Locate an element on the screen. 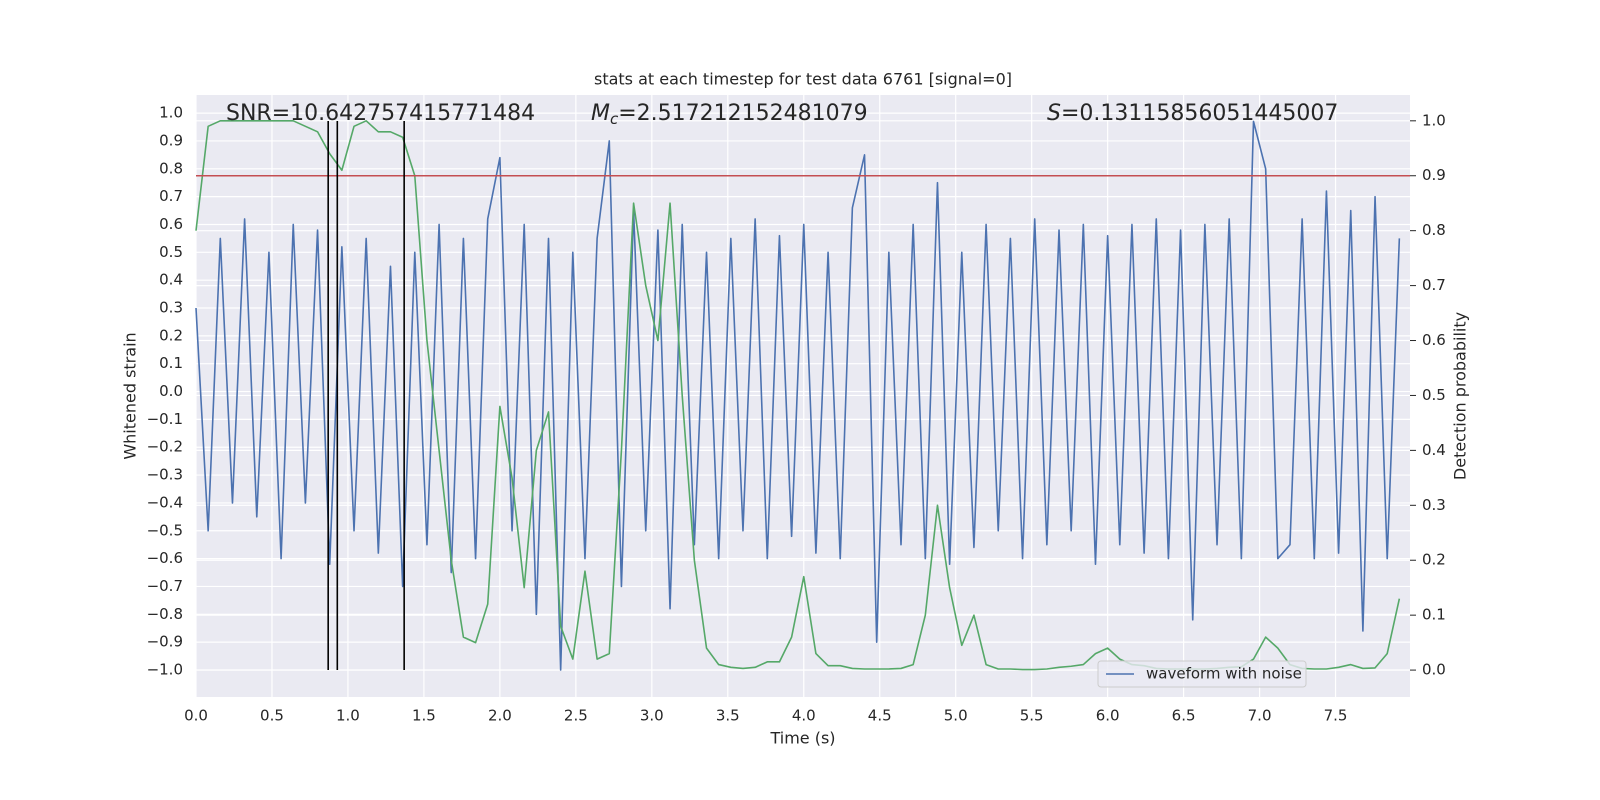 Image resolution: width=1600 pixels, height=800 pixels. y-tick-label: 0.9 is located at coordinates (171, 140).